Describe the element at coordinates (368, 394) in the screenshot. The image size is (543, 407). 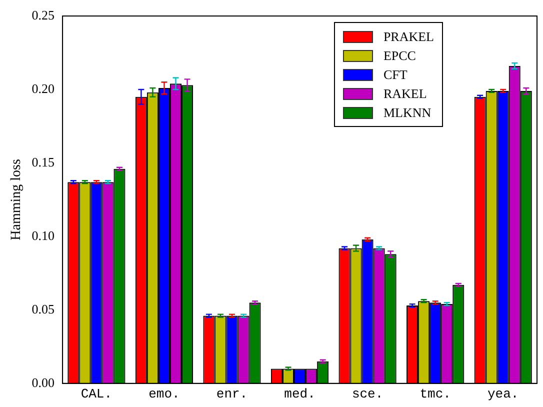
I see `x-tick-label: sce.` at that location.